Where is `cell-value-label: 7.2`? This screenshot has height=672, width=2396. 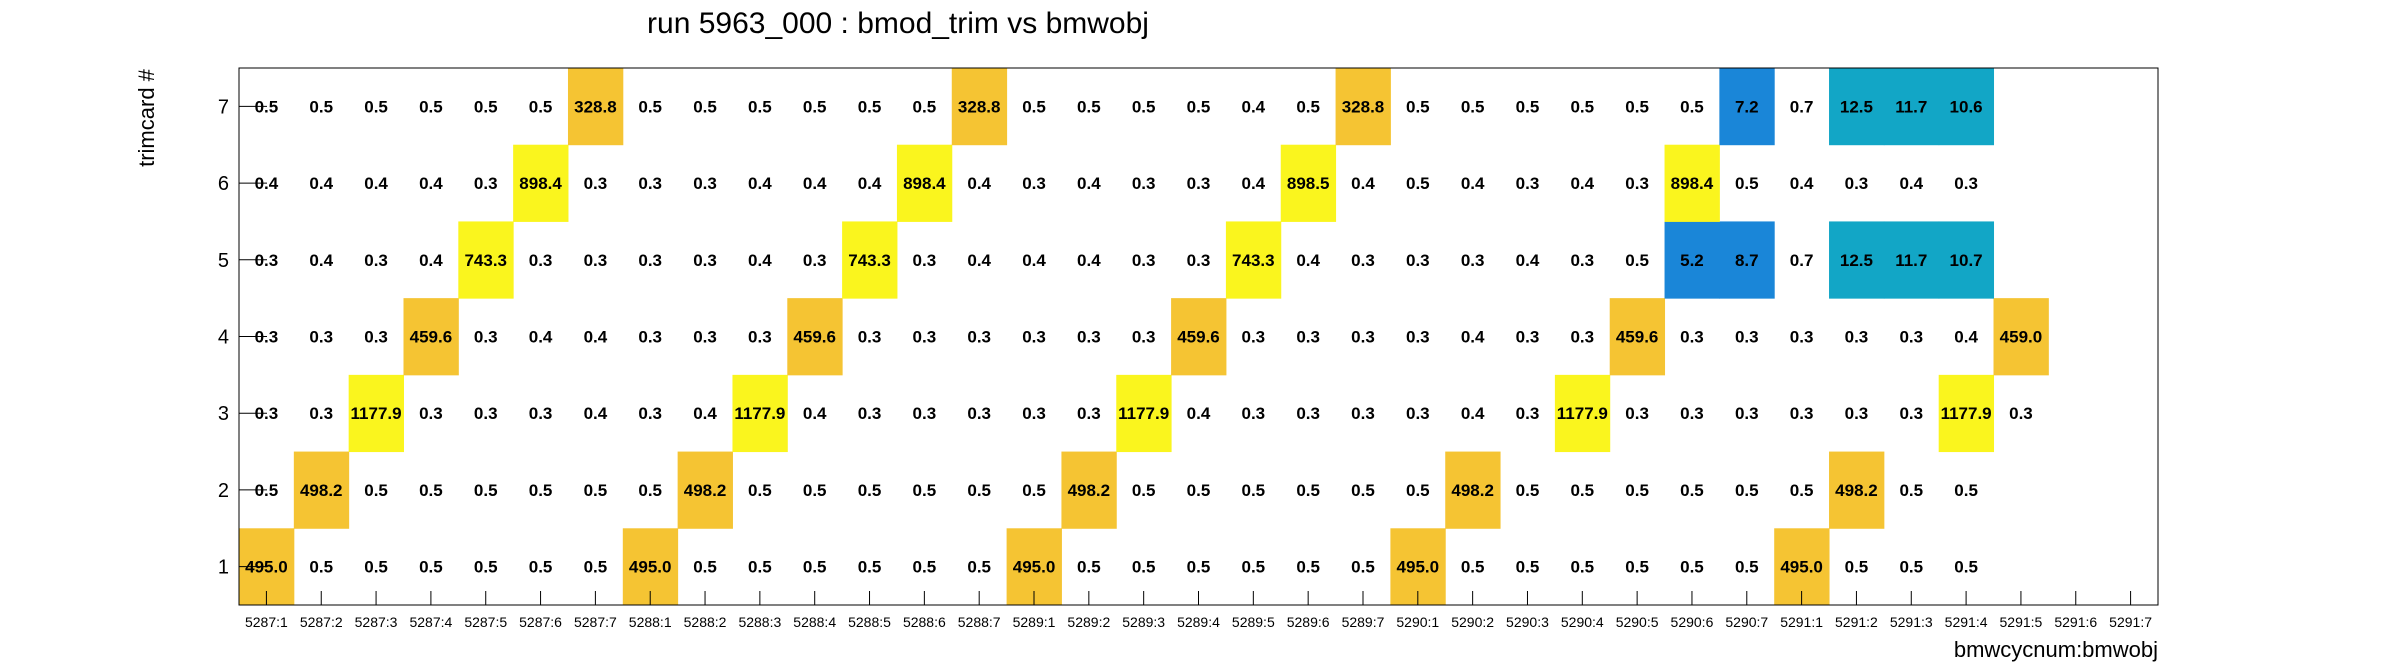
cell-value-label: 7.2 is located at coordinates (1747, 106).